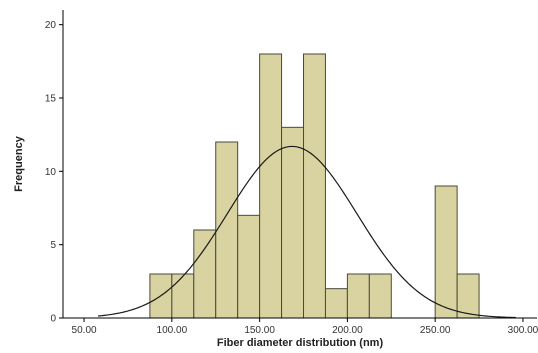 This screenshot has width=538, height=353. Describe the element at coordinates (51, 25) in the screenshot. I see `y-tick-label: 20` at that location.